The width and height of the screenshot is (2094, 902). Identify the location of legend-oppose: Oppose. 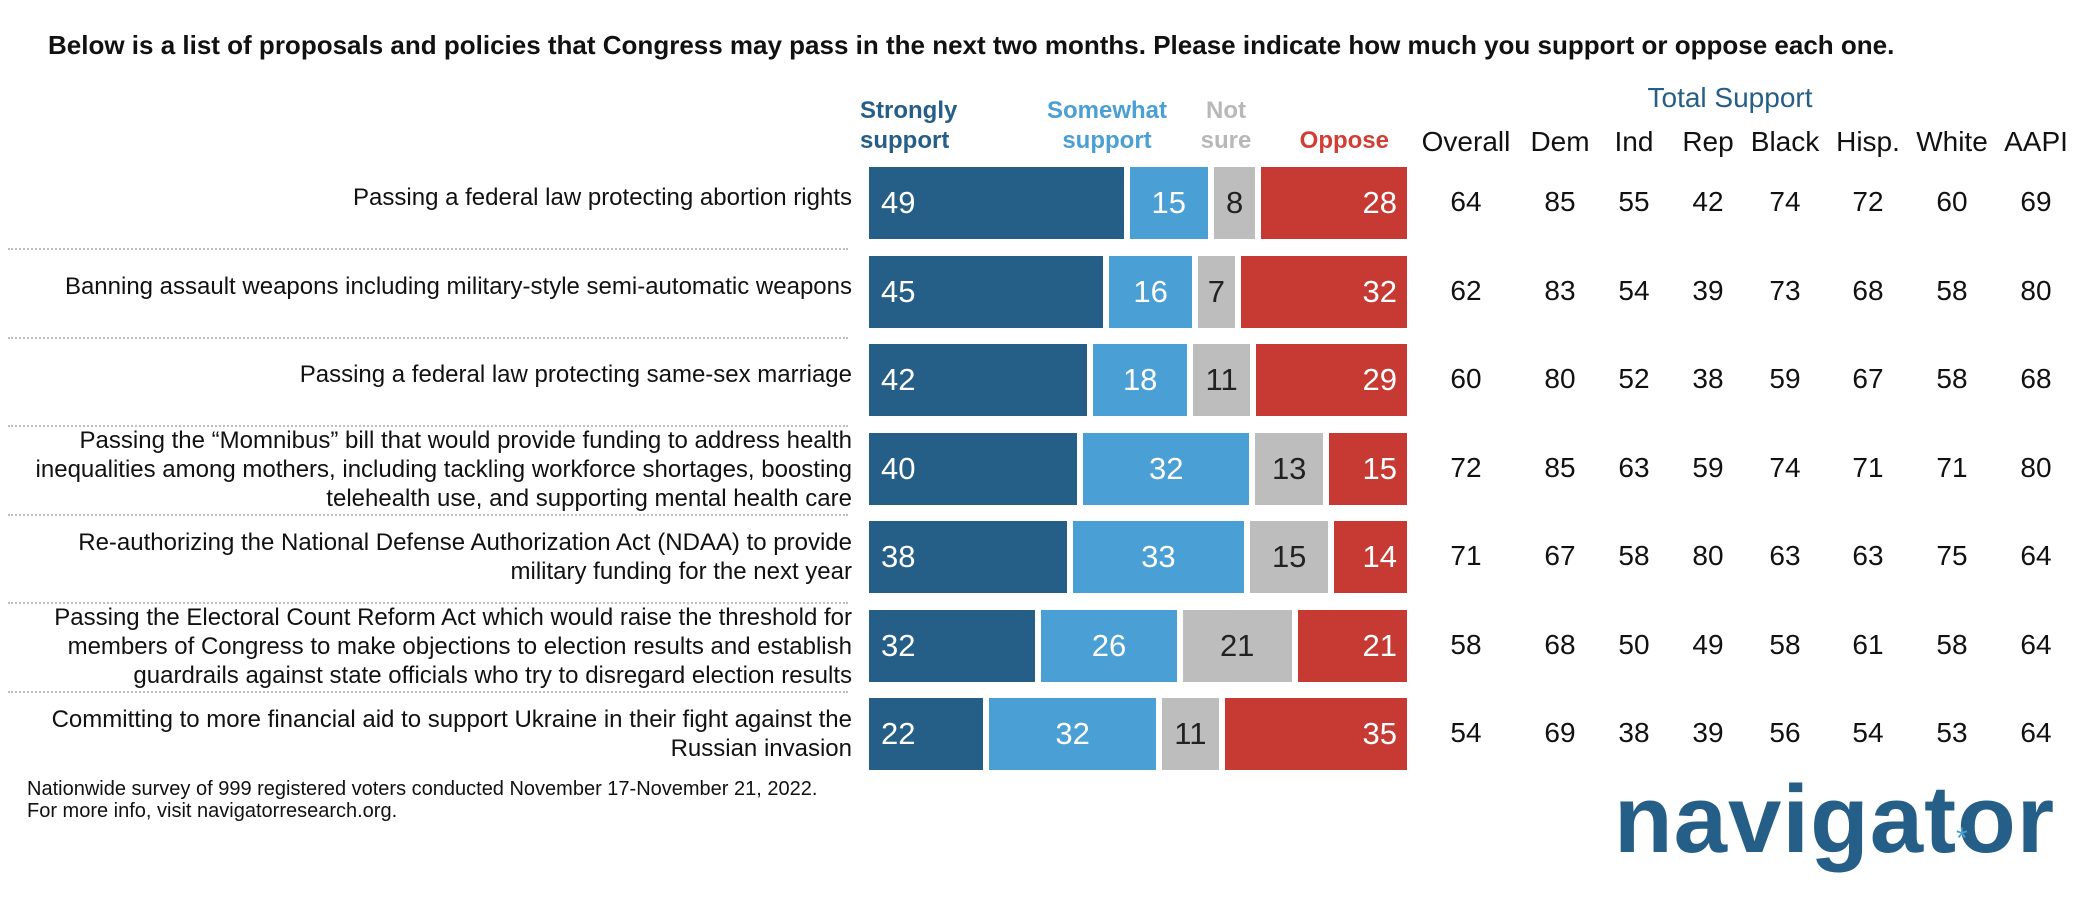
(1344, 140).